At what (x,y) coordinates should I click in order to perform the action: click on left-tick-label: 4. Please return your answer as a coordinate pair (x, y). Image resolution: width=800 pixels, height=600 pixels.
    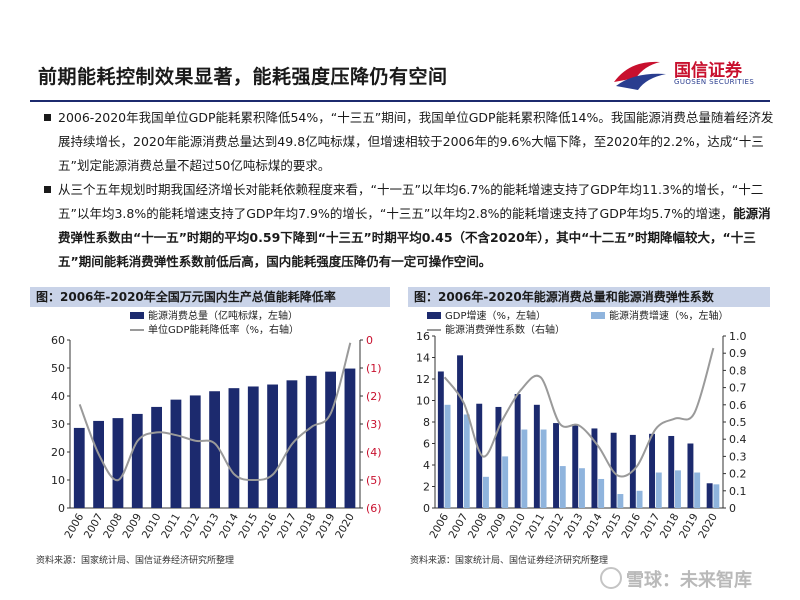
    Looking at the image, I should click on (426, 465).